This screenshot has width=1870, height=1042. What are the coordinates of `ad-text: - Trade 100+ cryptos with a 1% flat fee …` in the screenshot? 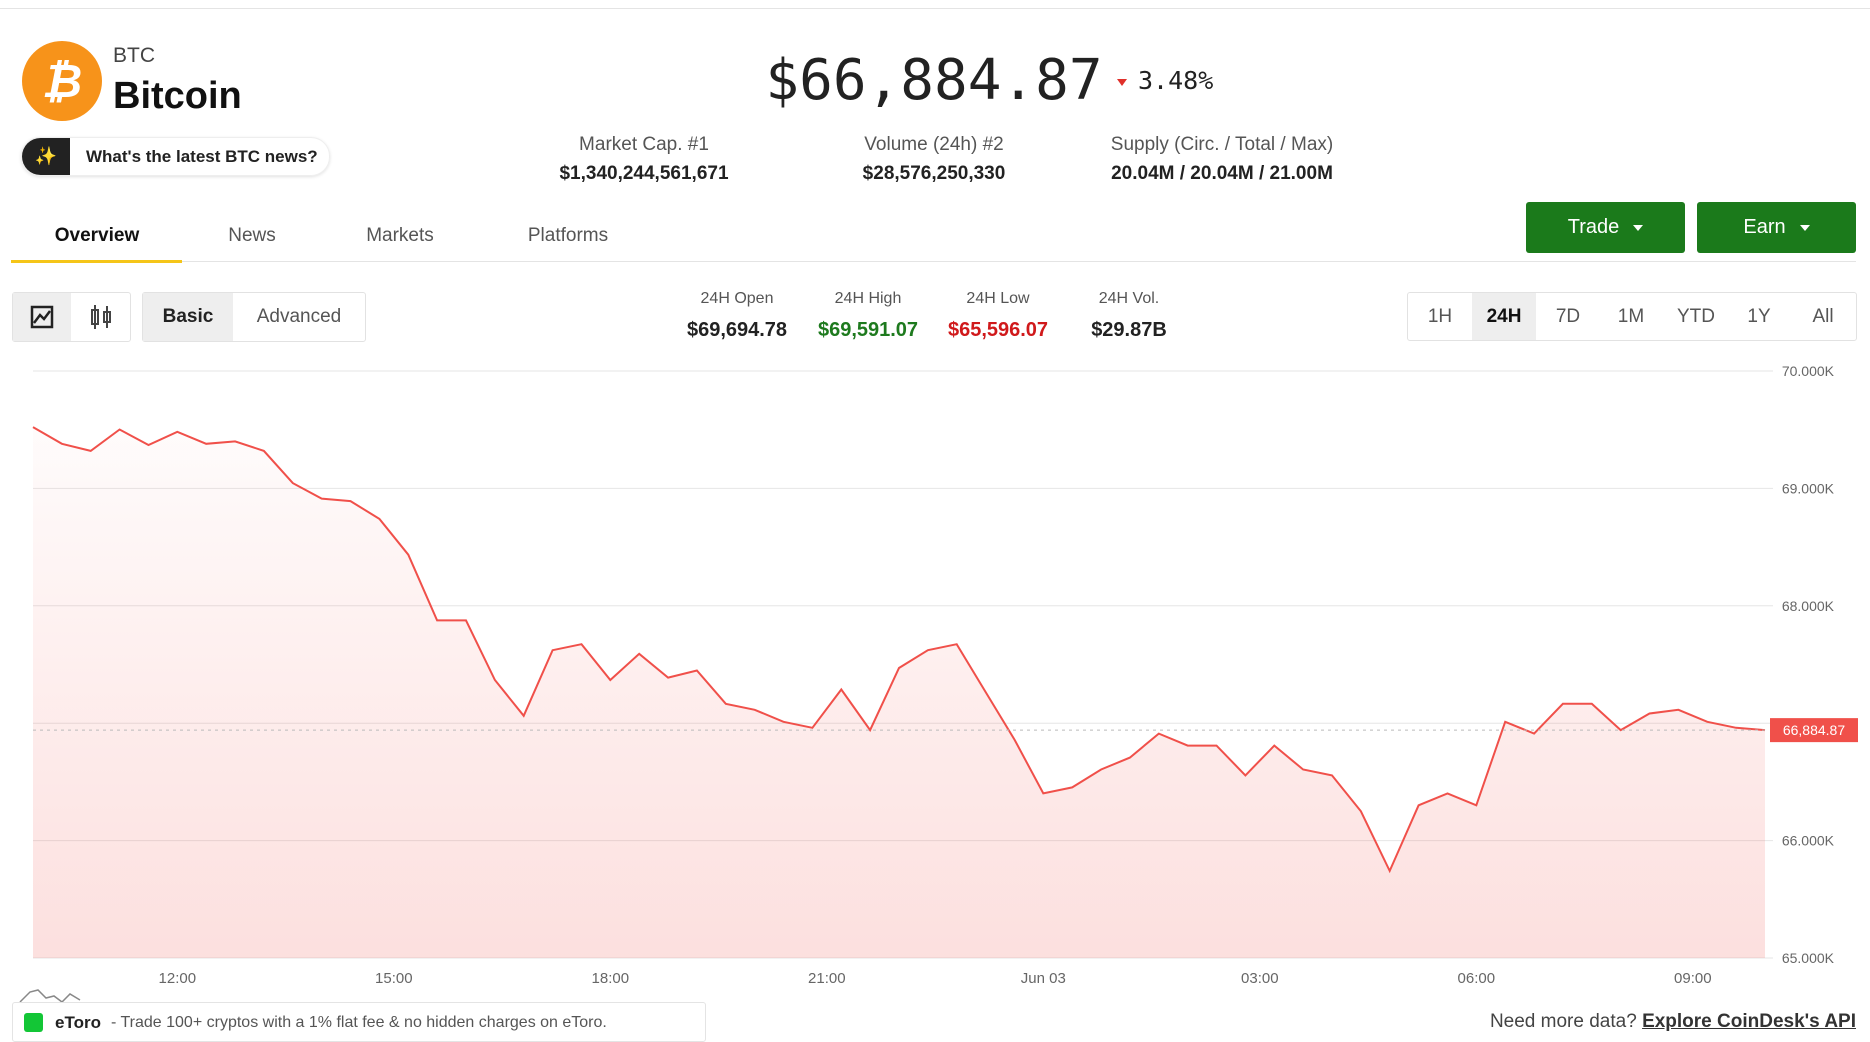 It's located at (359, 1022).